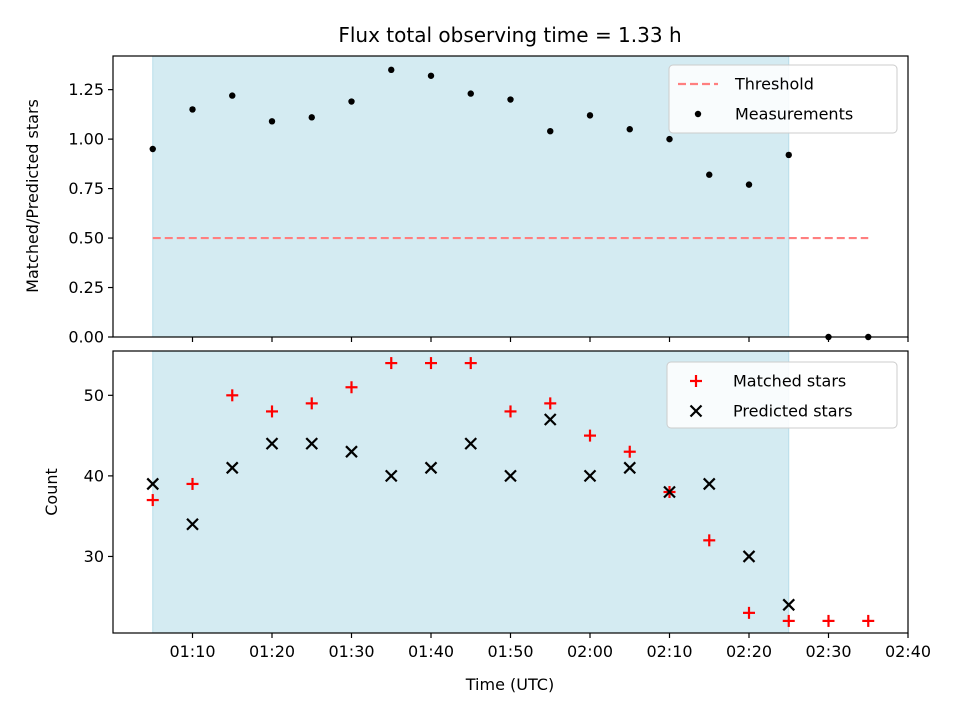  I want to click on chart-title: Flux total observing time = 1.33 h, so click(509, 35).